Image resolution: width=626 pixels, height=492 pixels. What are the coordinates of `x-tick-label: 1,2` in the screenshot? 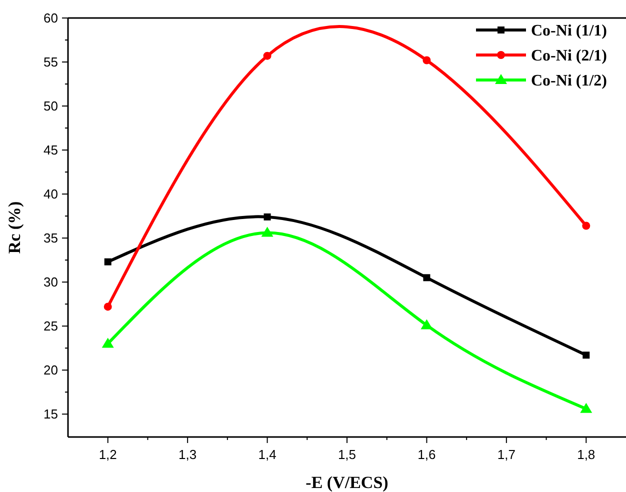 It's located at (107, 454).